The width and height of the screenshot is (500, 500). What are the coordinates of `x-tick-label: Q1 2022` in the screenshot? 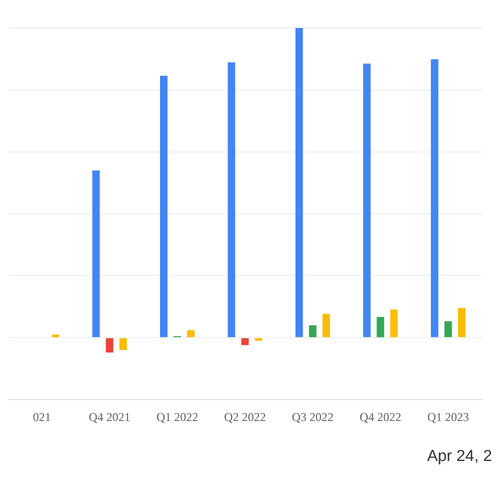 It's located at (177, 417).